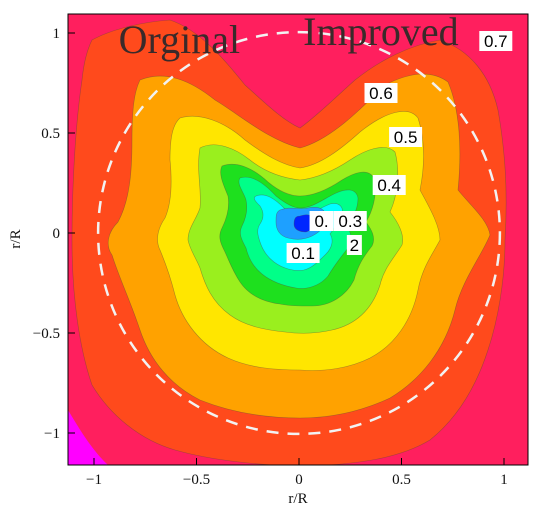 The image size is (550, 517). I want to click on contour-label: 0.3, so click(350, 221).